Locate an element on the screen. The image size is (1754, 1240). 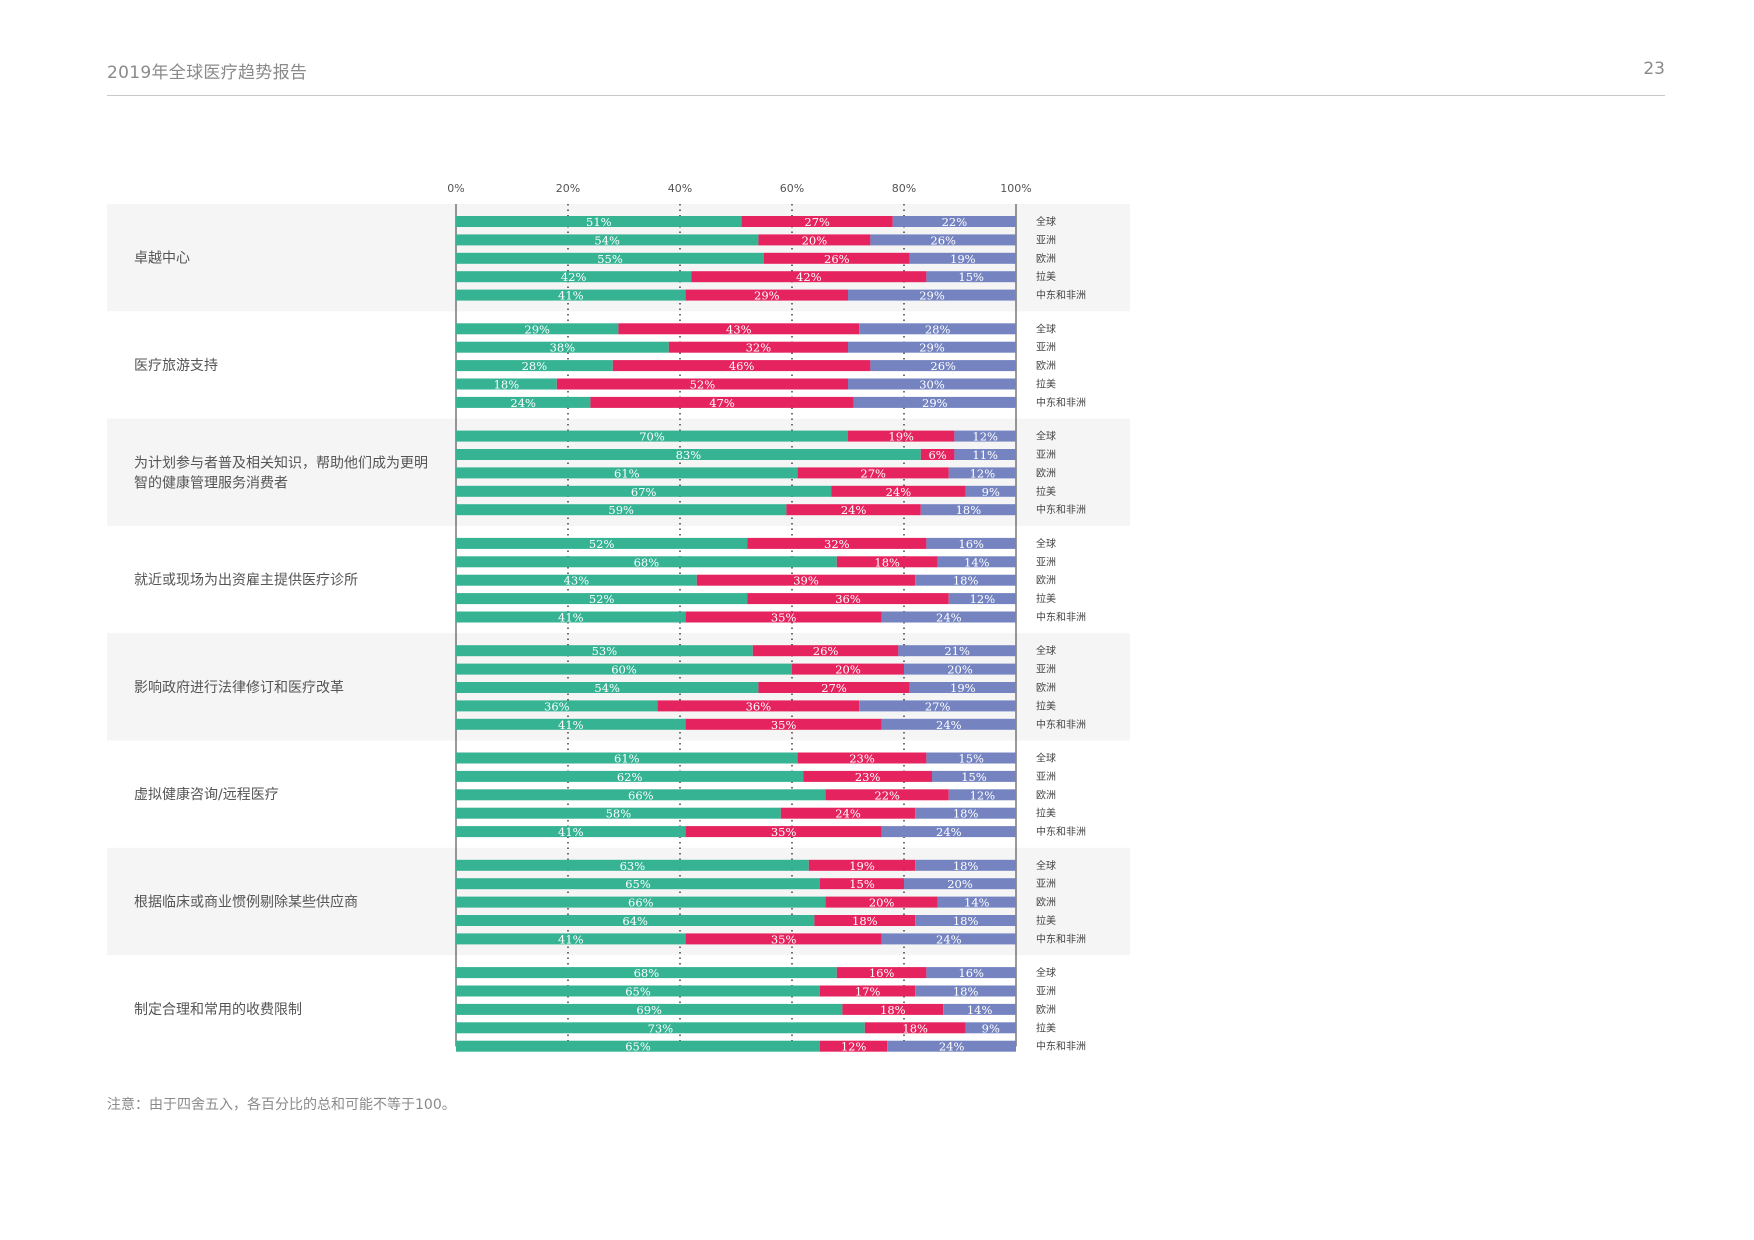
x-tick-label: 0% is located at coordinates (455, 188).